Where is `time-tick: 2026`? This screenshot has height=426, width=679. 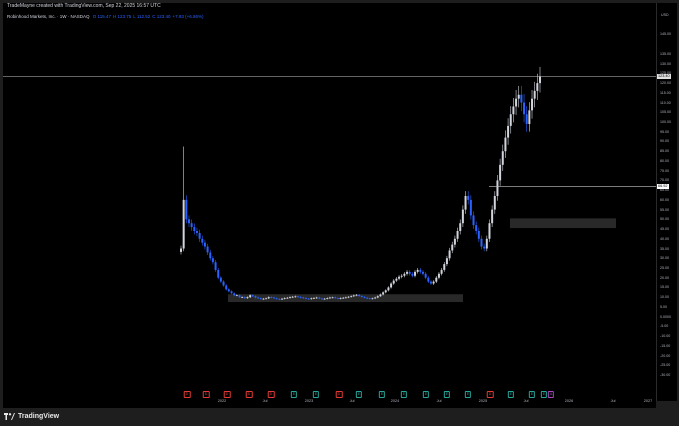
time-tick: 2026 is located at coordinates (569, 401).